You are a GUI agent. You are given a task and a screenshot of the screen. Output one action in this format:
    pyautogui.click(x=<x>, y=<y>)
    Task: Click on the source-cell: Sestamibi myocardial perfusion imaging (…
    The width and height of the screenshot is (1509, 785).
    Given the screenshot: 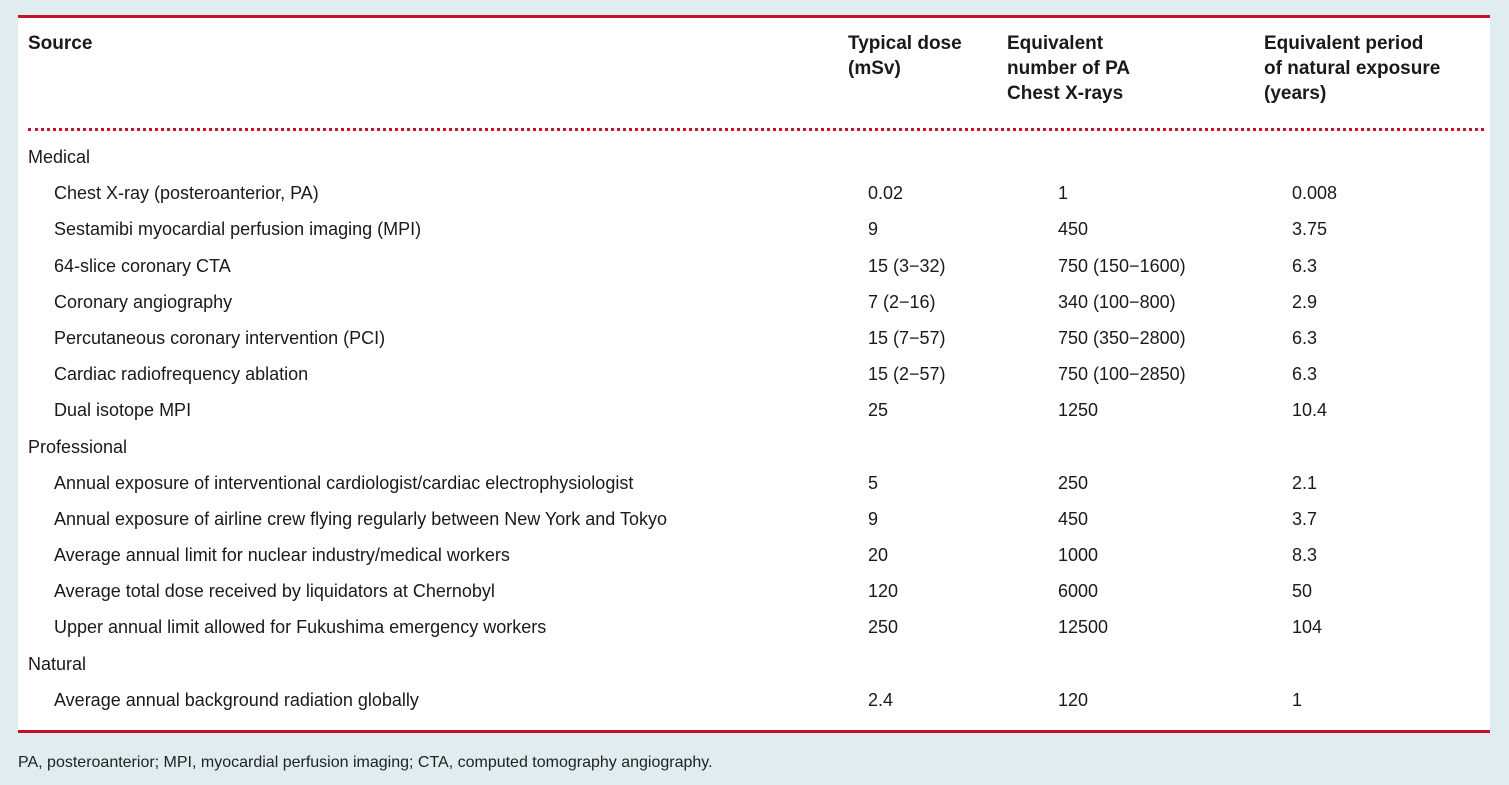 What is the action you would take?
    pyautogui.click(x=238, y=229)
    